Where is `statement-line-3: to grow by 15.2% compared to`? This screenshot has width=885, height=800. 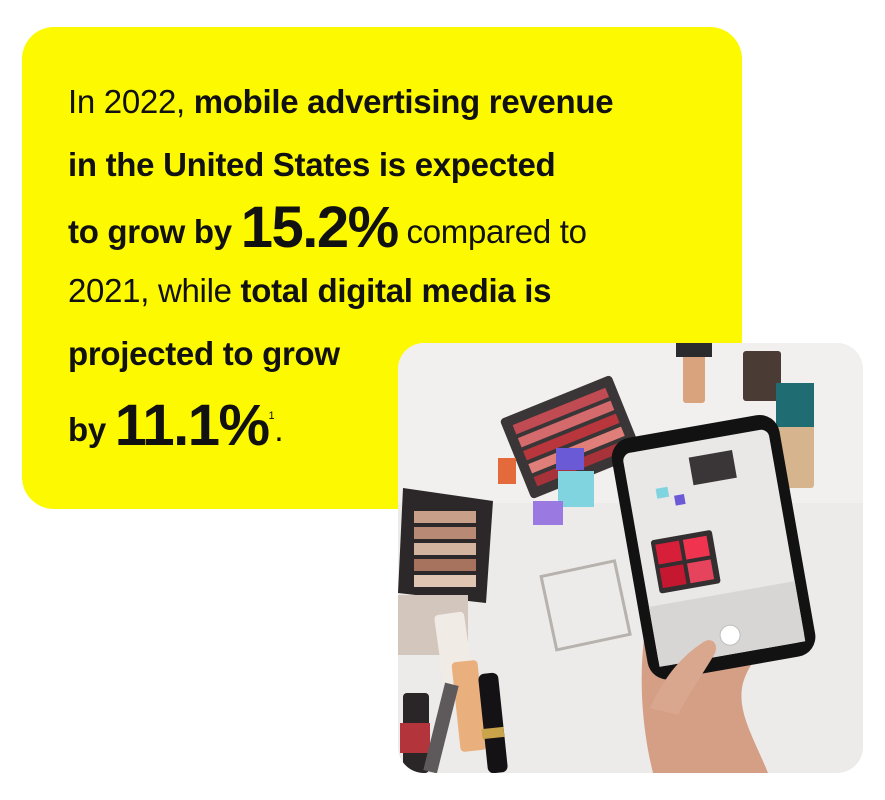 statement-line-3: to grow by 15.2% compared to is located at coordinates (398, 227).